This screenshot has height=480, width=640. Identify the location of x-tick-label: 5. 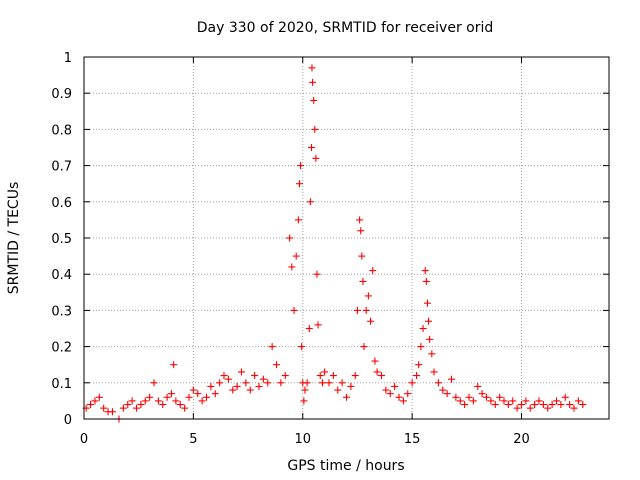
(193, 439).